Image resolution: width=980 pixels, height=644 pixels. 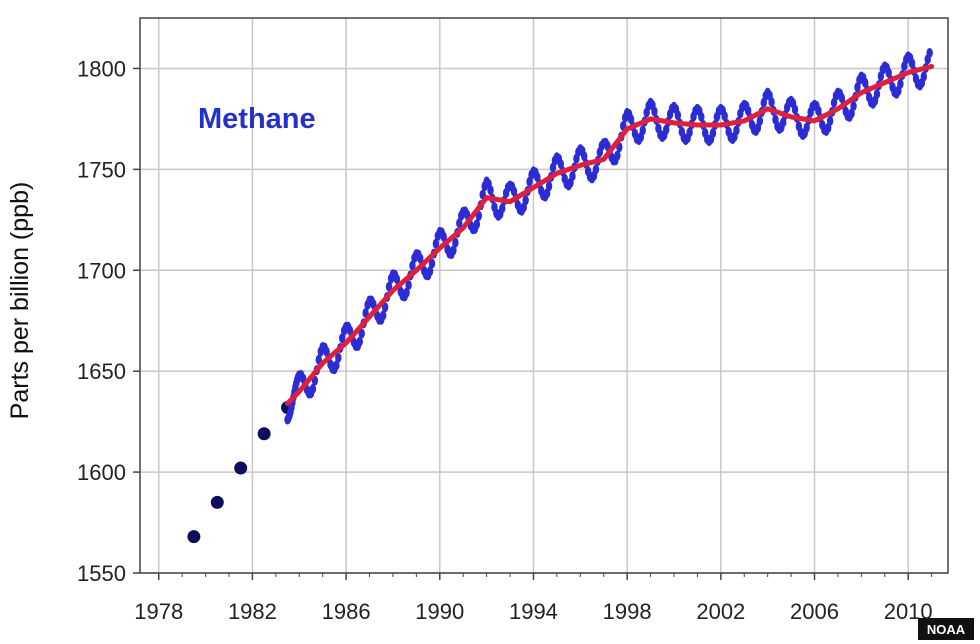 What do you see at coordinates (101, 371) in the screenshot?
I see `y-tick-label: 1650` at bounding box center [101, 371].